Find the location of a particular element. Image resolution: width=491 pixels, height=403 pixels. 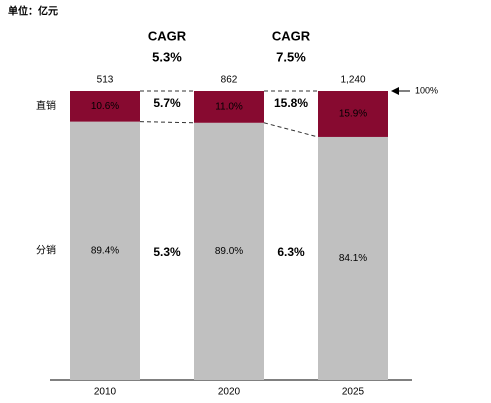

cagr-total: 7.5% is located at coordinates (291, 56).